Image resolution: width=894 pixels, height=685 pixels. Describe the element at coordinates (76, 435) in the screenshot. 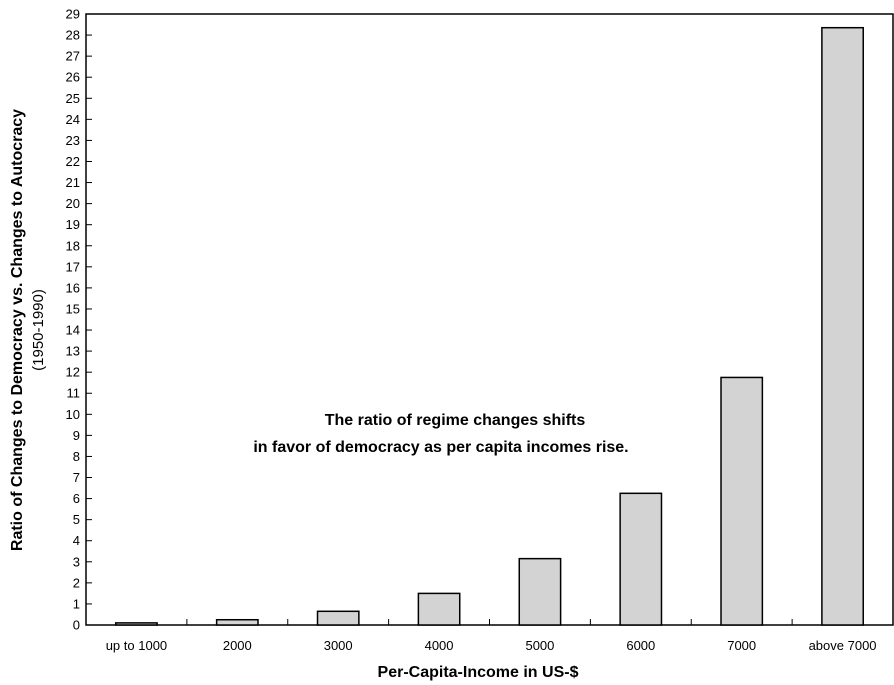

I see `y-tick-label: 9` at that location.